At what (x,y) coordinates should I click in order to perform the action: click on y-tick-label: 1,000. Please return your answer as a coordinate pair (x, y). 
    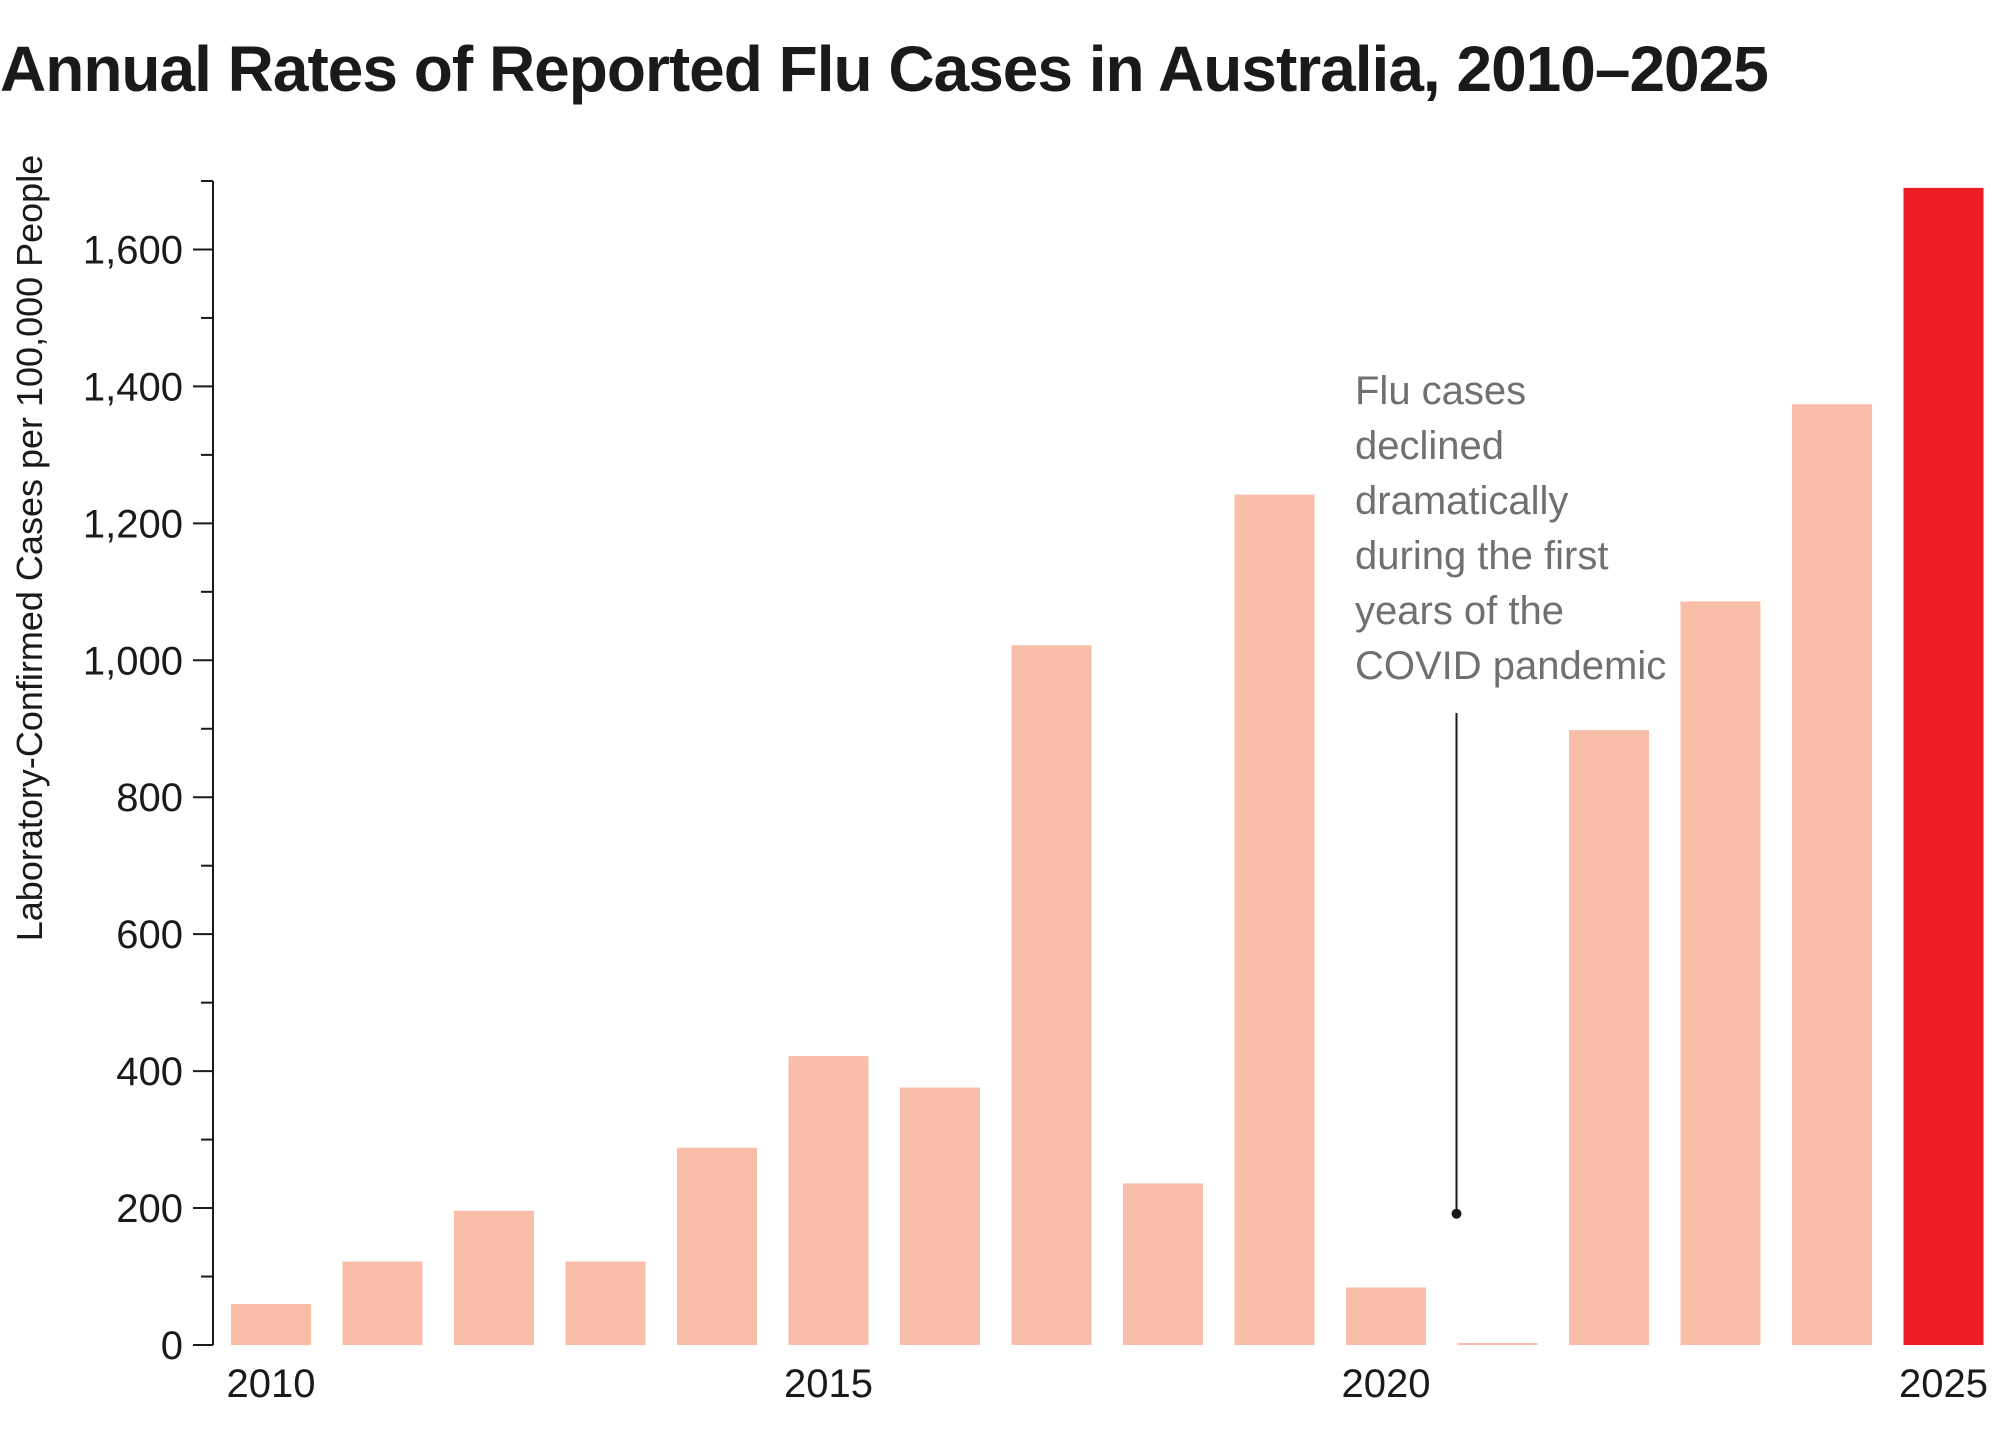
    Looking at the image, I should click on (133, 661).